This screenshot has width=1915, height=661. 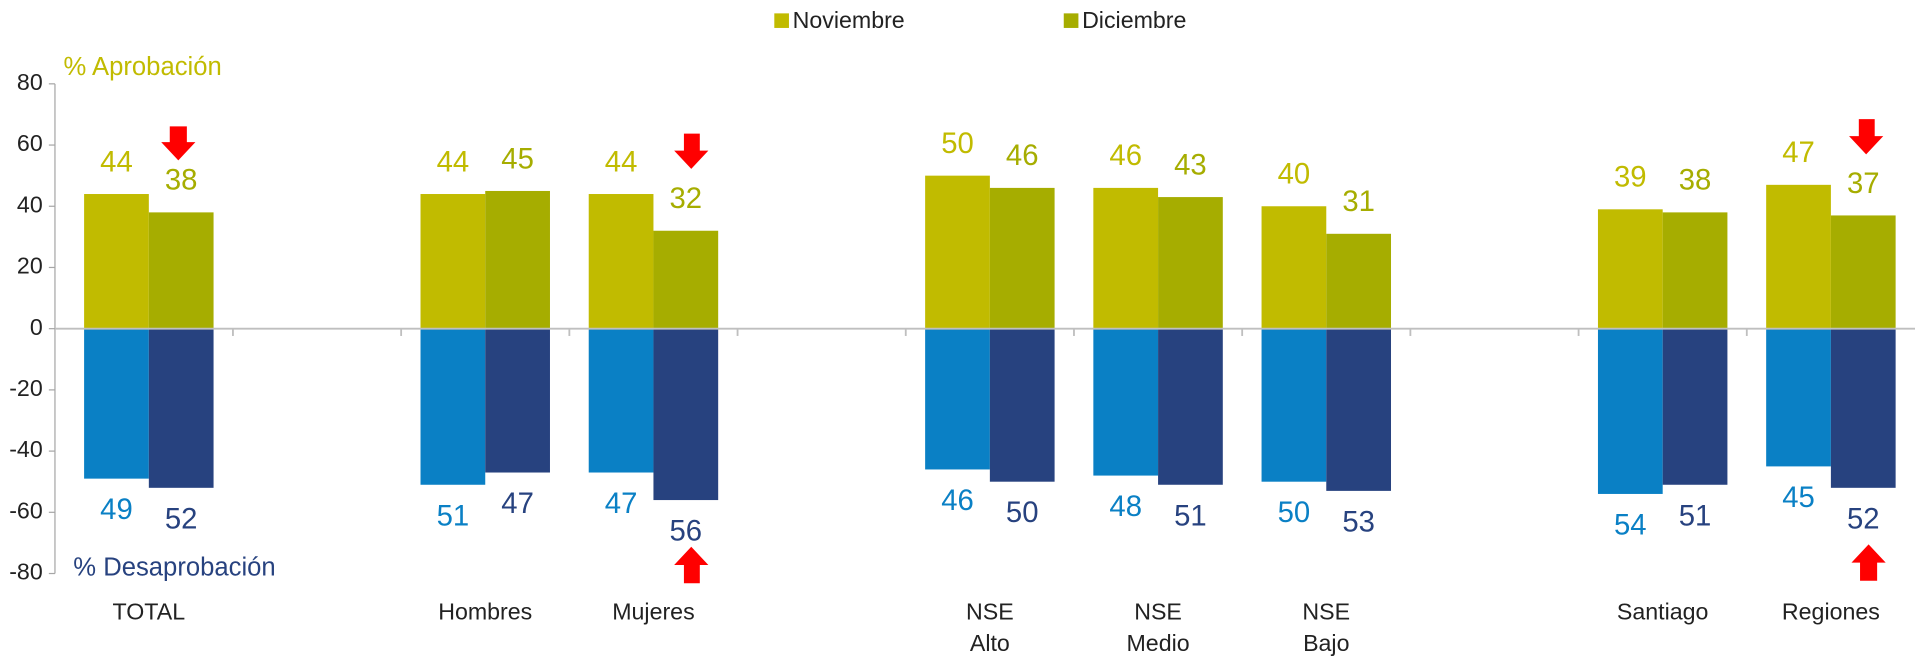 I want to click on value-label: 40, so click(x=1294, y=175).